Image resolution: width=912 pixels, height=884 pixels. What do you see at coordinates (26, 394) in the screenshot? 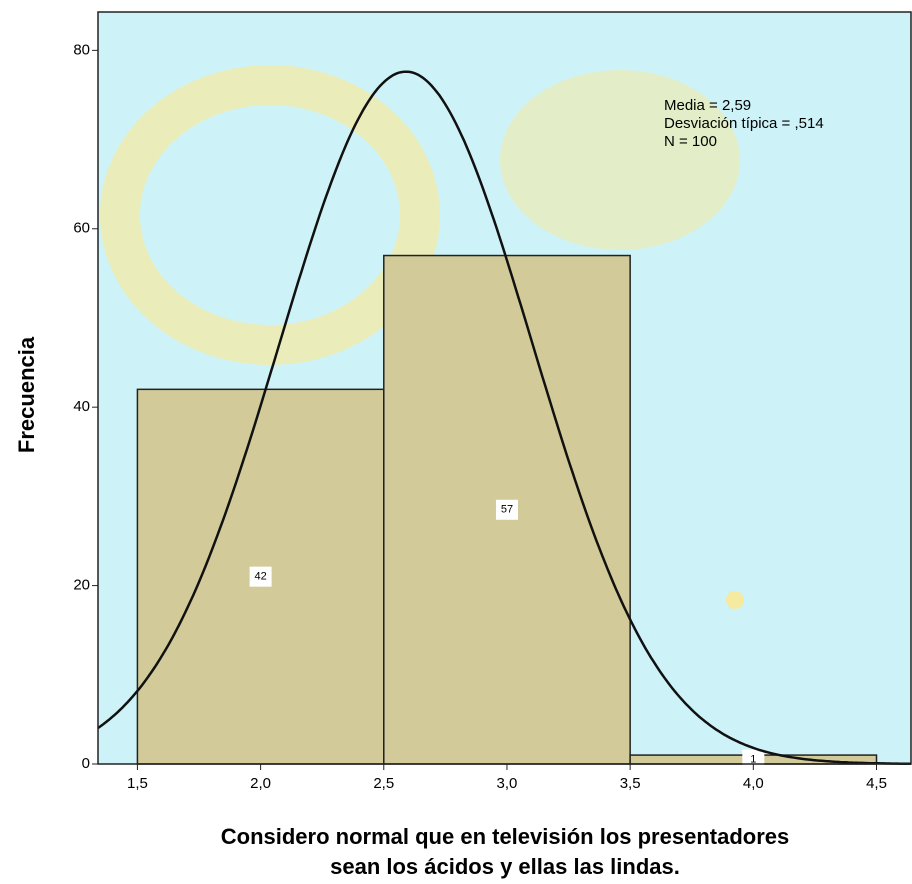
I see `y-axis-title: Frecuencia` at bounding box center [26, 394].